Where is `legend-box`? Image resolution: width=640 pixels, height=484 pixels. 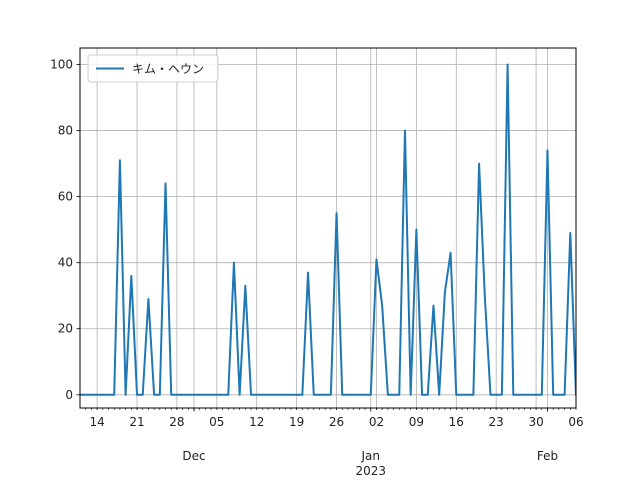
legend-box is located at coordinates (153, 68).